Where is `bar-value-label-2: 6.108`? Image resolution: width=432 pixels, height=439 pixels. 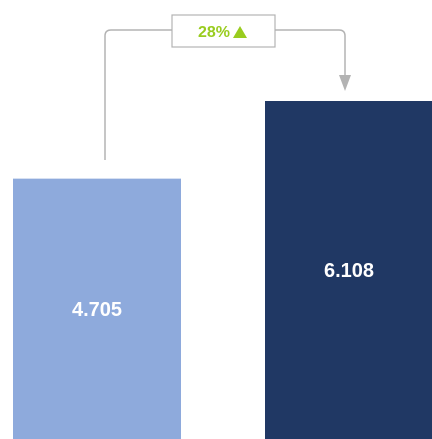 bar-value-label-2: 6.108 is located at coordinates (349, 271).